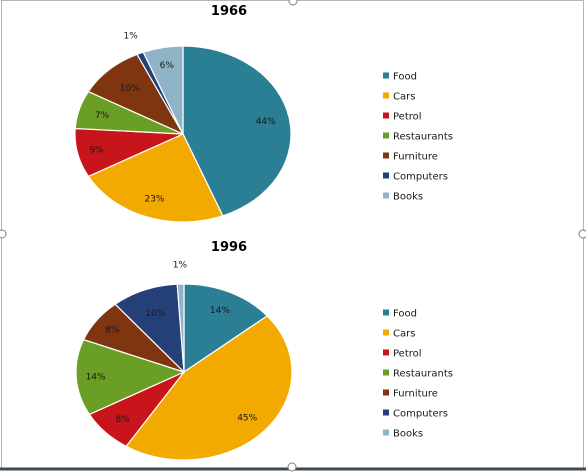 The width and height of the screenshot is (586, 472). I want to click on pie-slice-restaurants, so click(130, 377).